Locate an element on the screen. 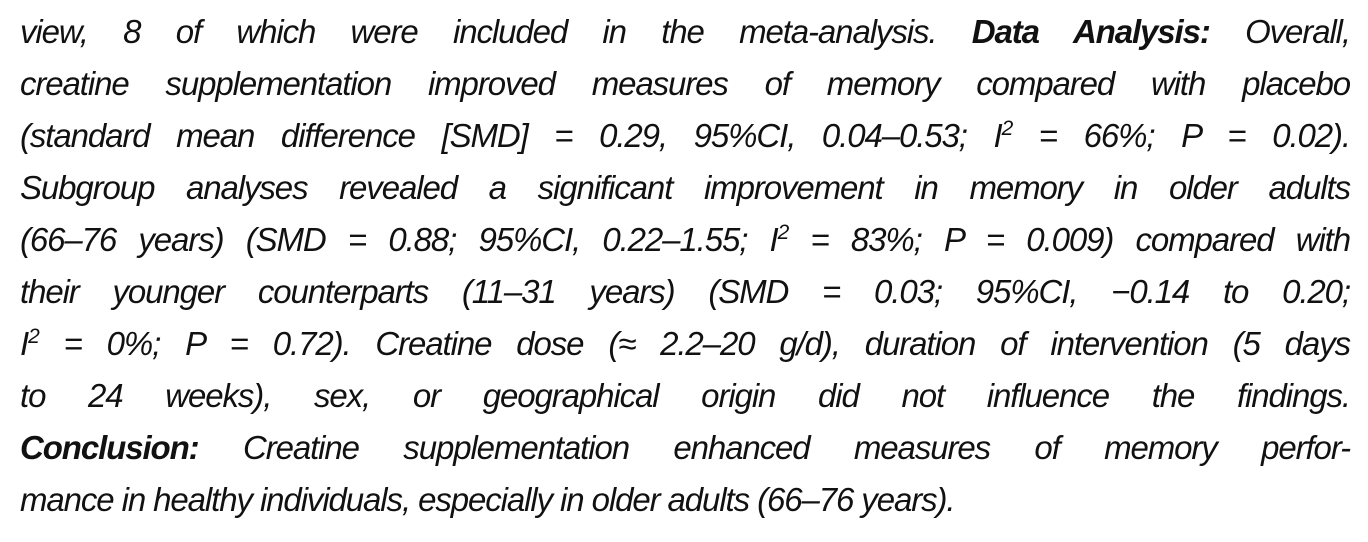  text-run: = 83%; P = 0.009) compared with is located at coordinates (1069, 239).